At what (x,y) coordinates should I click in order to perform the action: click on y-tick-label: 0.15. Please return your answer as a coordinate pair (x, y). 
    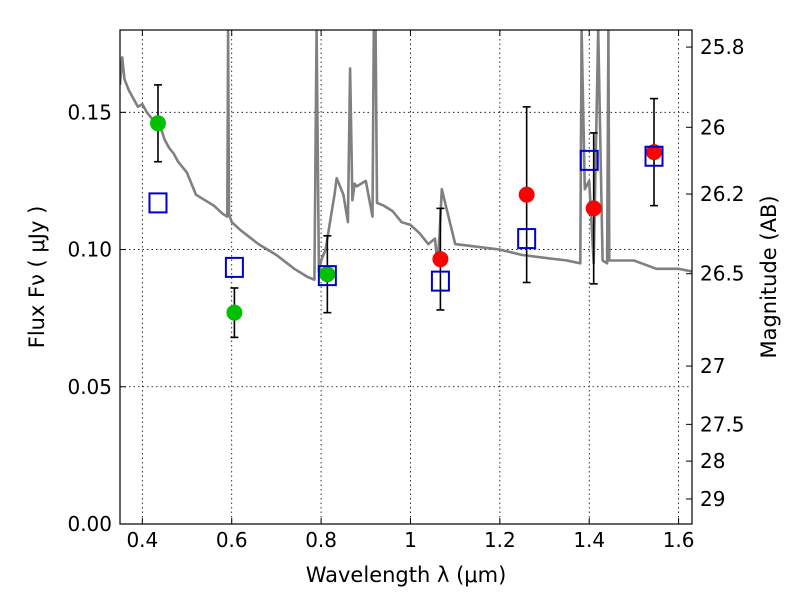
    Looking at the image, I should click on (89, 112).